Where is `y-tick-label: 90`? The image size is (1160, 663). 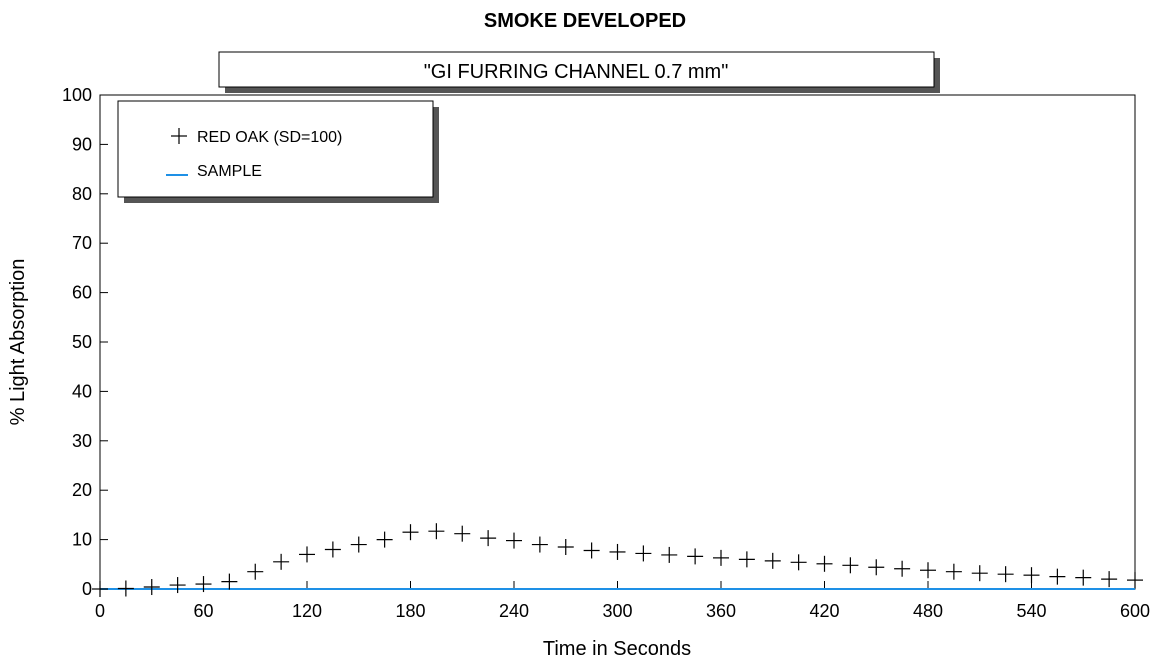
y-tick-label: 90 is located at coordinates (82, 144).